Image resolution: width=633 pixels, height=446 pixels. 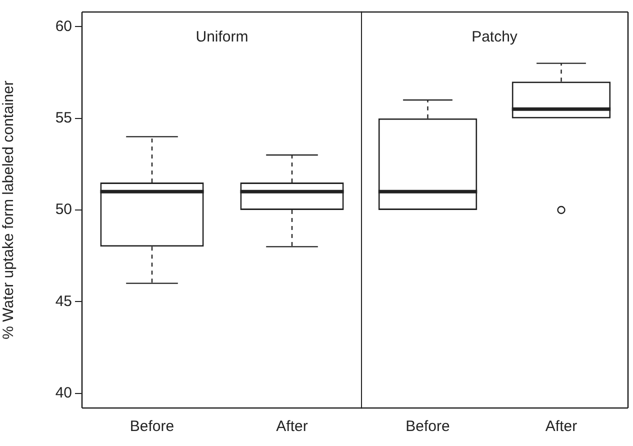 What do you see at coordinates (9, 210) in the screenshot?
I see `y-axis-title: % Water uptake form labeled container` at bounding box center [9, 210].